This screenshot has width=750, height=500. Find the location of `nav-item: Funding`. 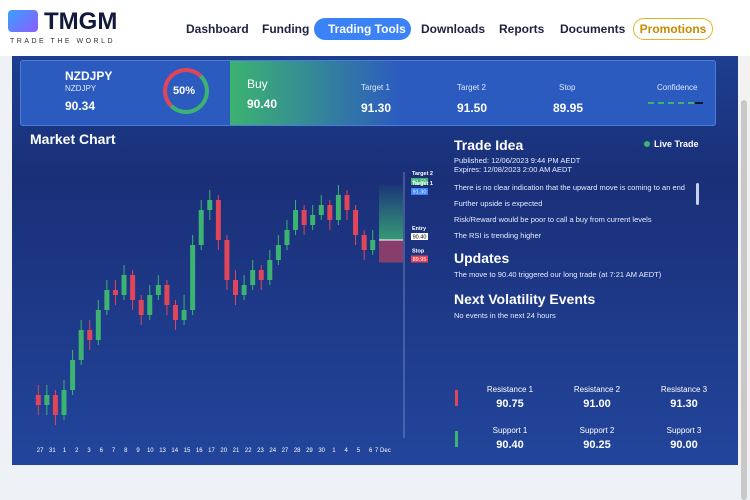

nav-item: Funding is located at coordinates (286, 29).